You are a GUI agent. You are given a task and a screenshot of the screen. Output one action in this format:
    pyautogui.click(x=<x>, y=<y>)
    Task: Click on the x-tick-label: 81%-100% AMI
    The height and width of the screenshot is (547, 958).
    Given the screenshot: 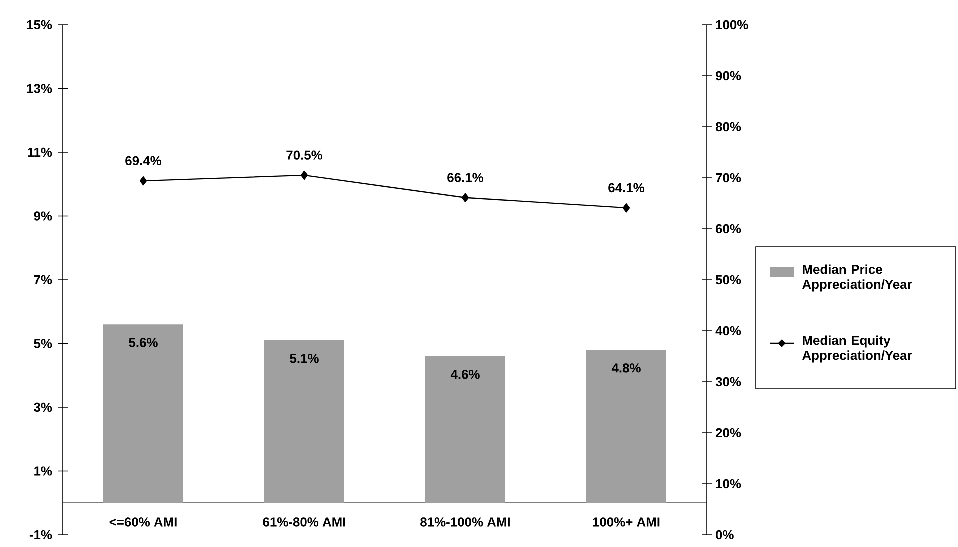 What is the action you would take?
    pyautogui.click(x=465, y=522)
    